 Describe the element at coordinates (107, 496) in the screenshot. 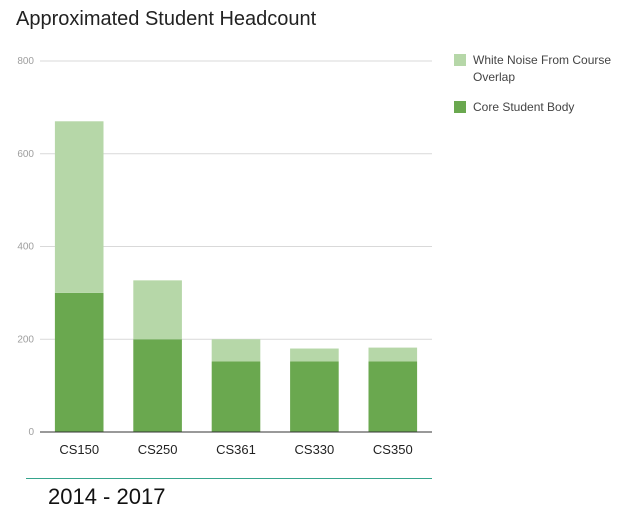

I see `footer-date-range: 2014 - 2017` at that location.